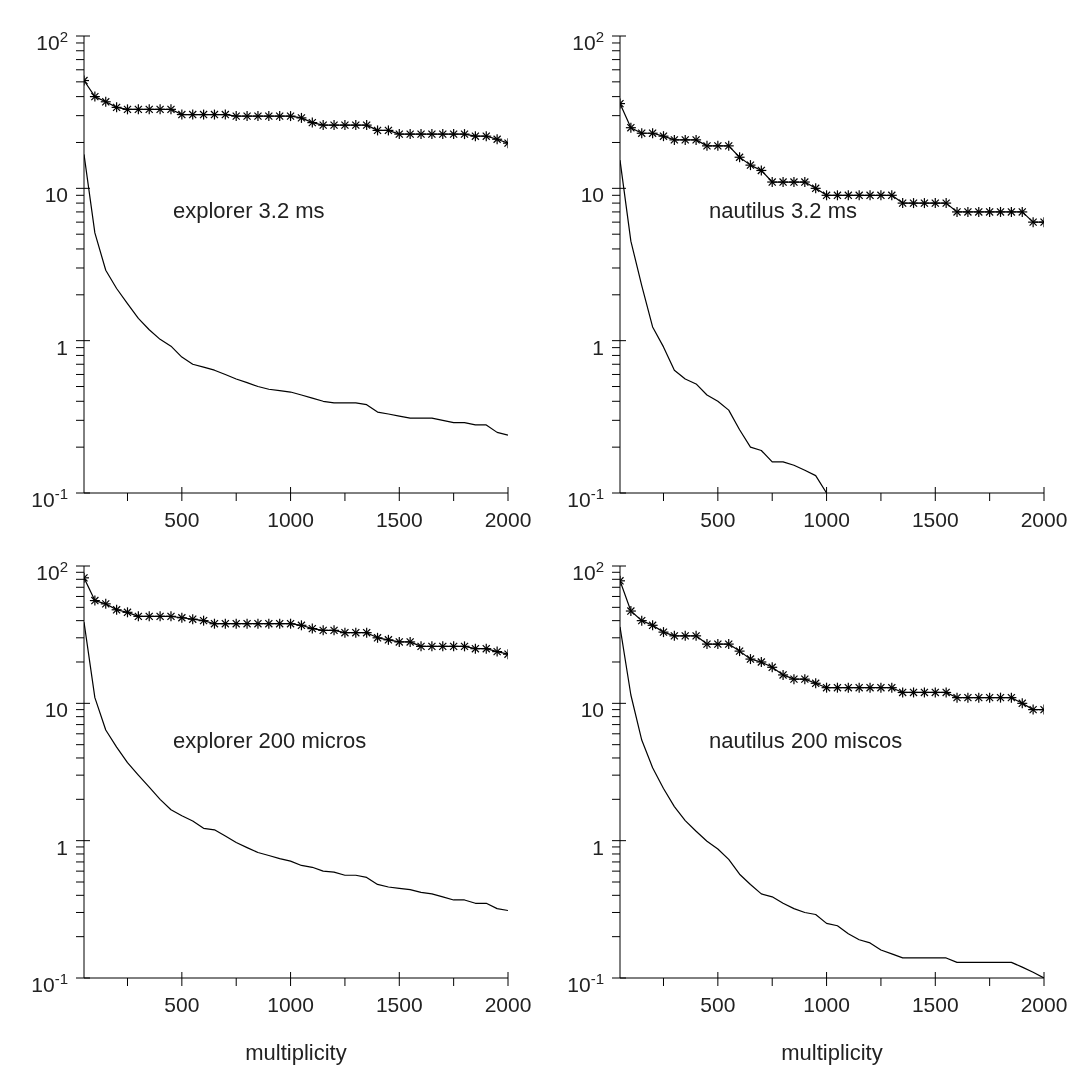 This screenshot has height=1082, width=1089. I want to click on annotation: explorer 3.2 ms, so click(249, 211).